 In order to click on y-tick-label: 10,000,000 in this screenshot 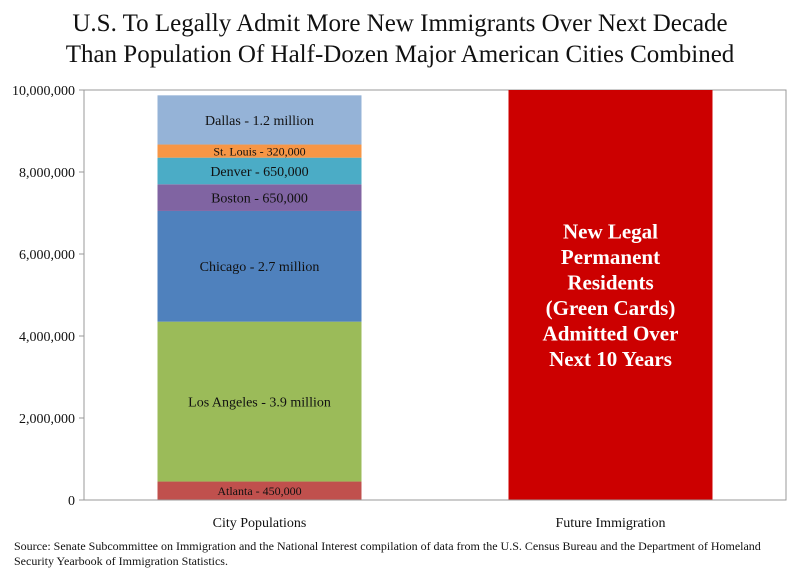, I will do `click(43, 91)`.